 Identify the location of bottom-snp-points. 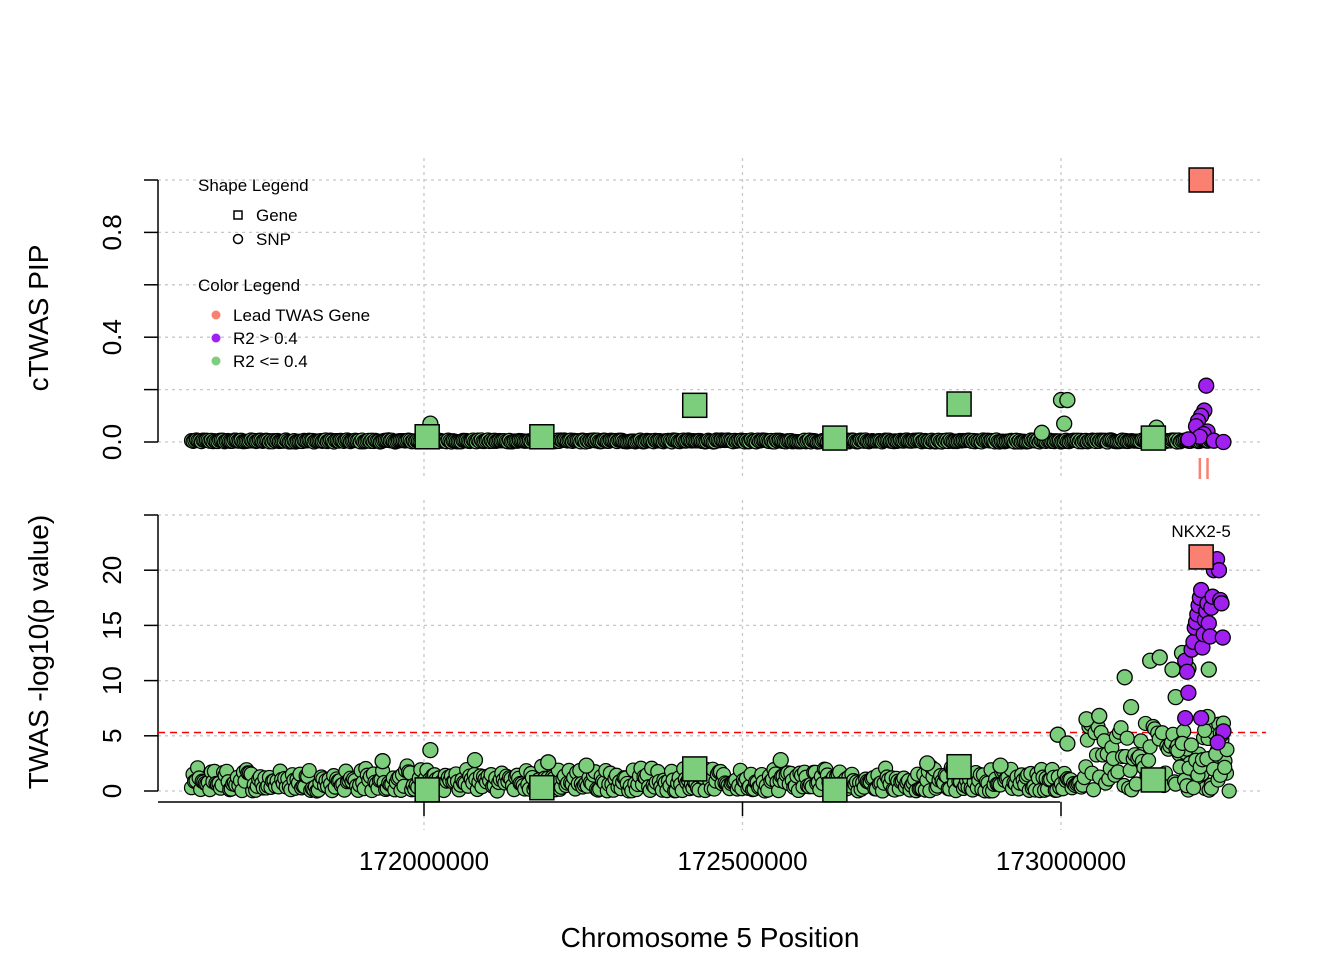
(803, 662).